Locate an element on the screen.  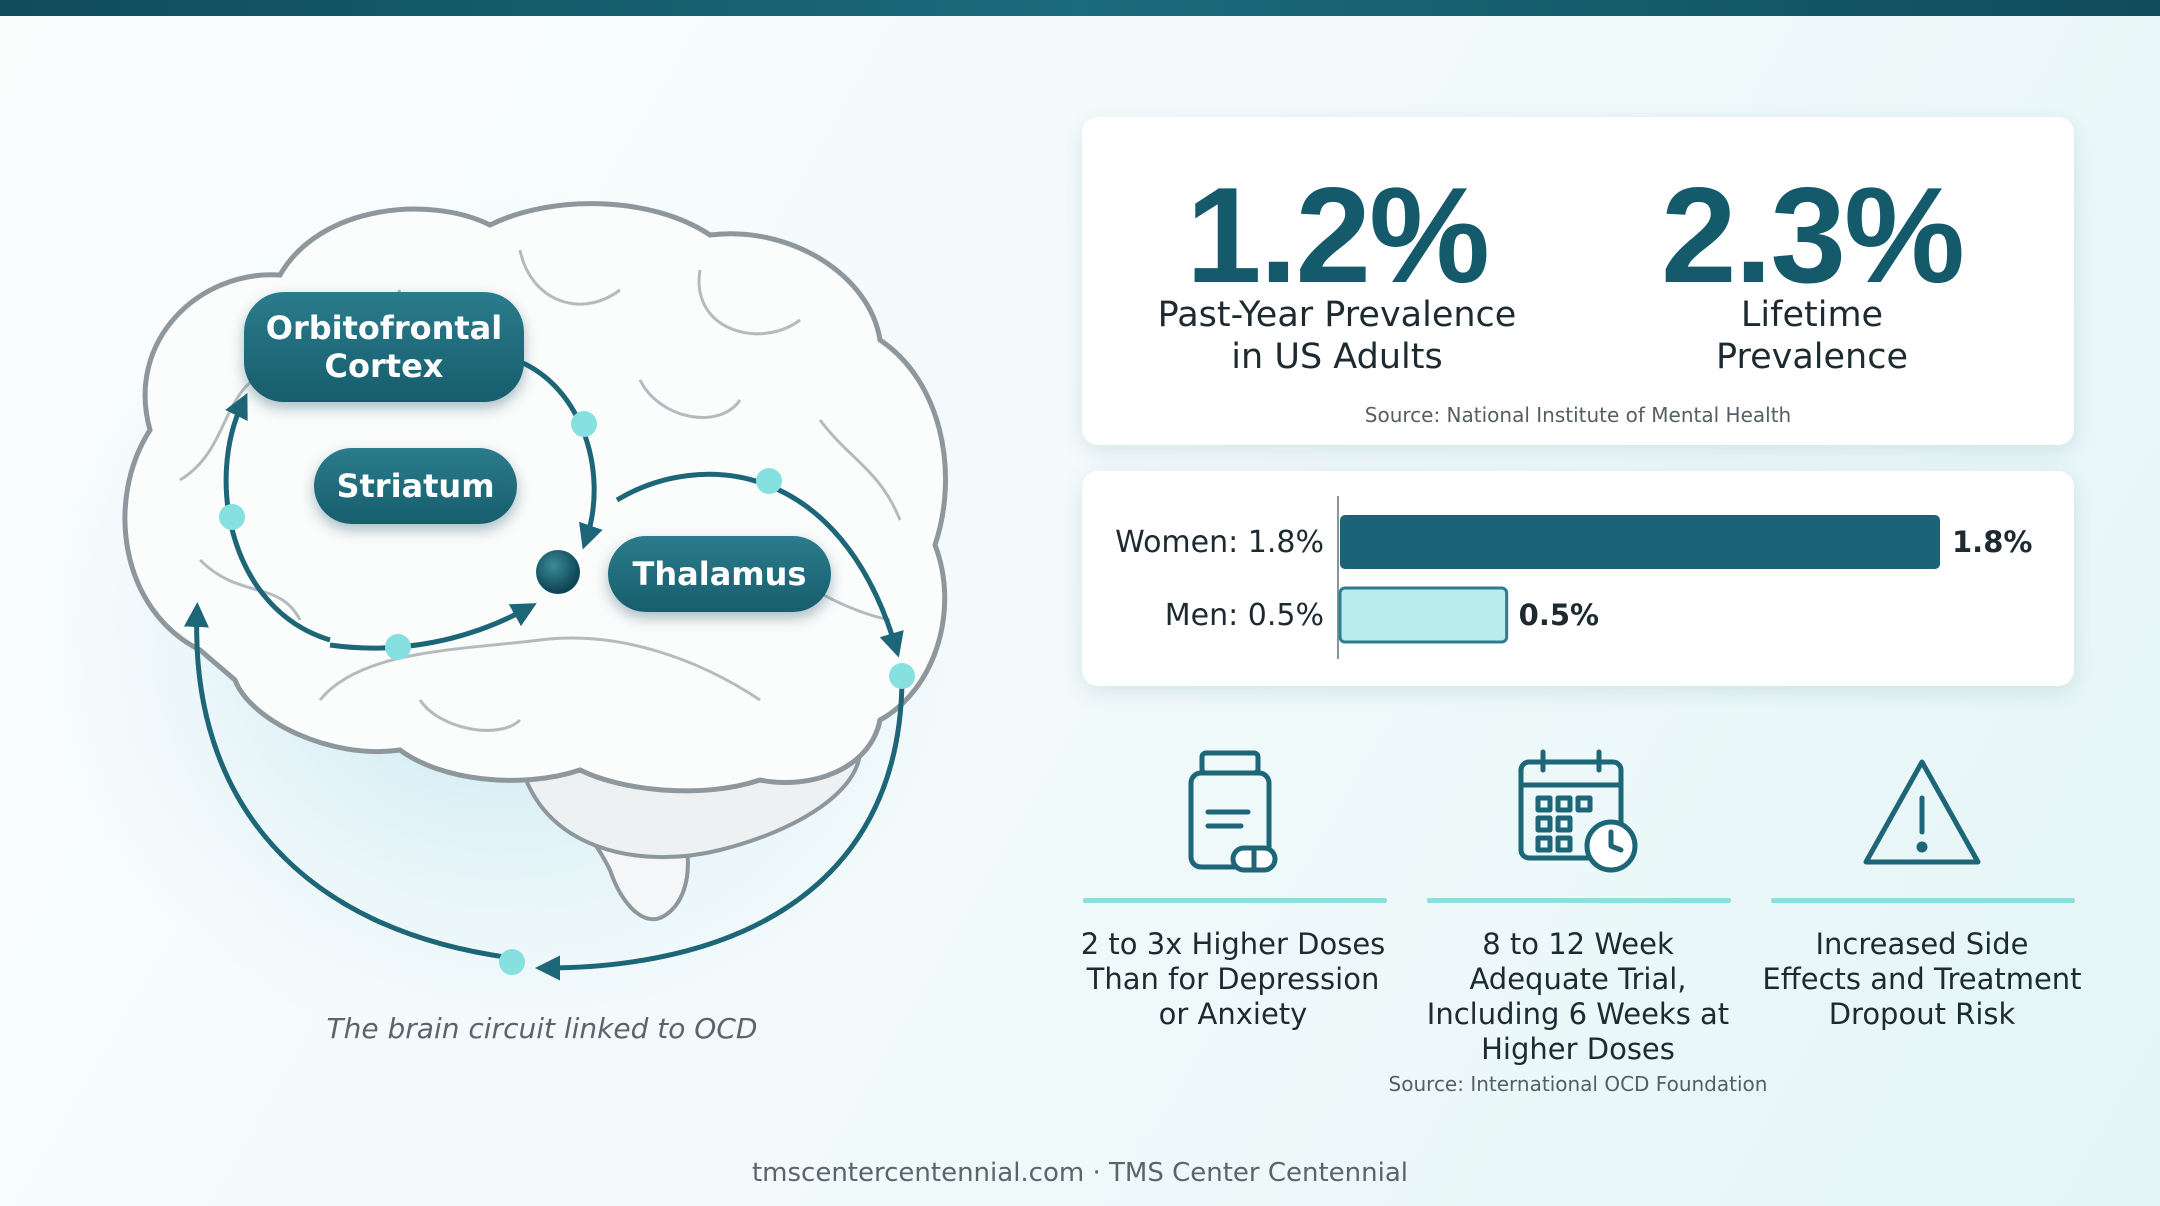
value-label: 1.8% is located at coordinates (1992, 542).